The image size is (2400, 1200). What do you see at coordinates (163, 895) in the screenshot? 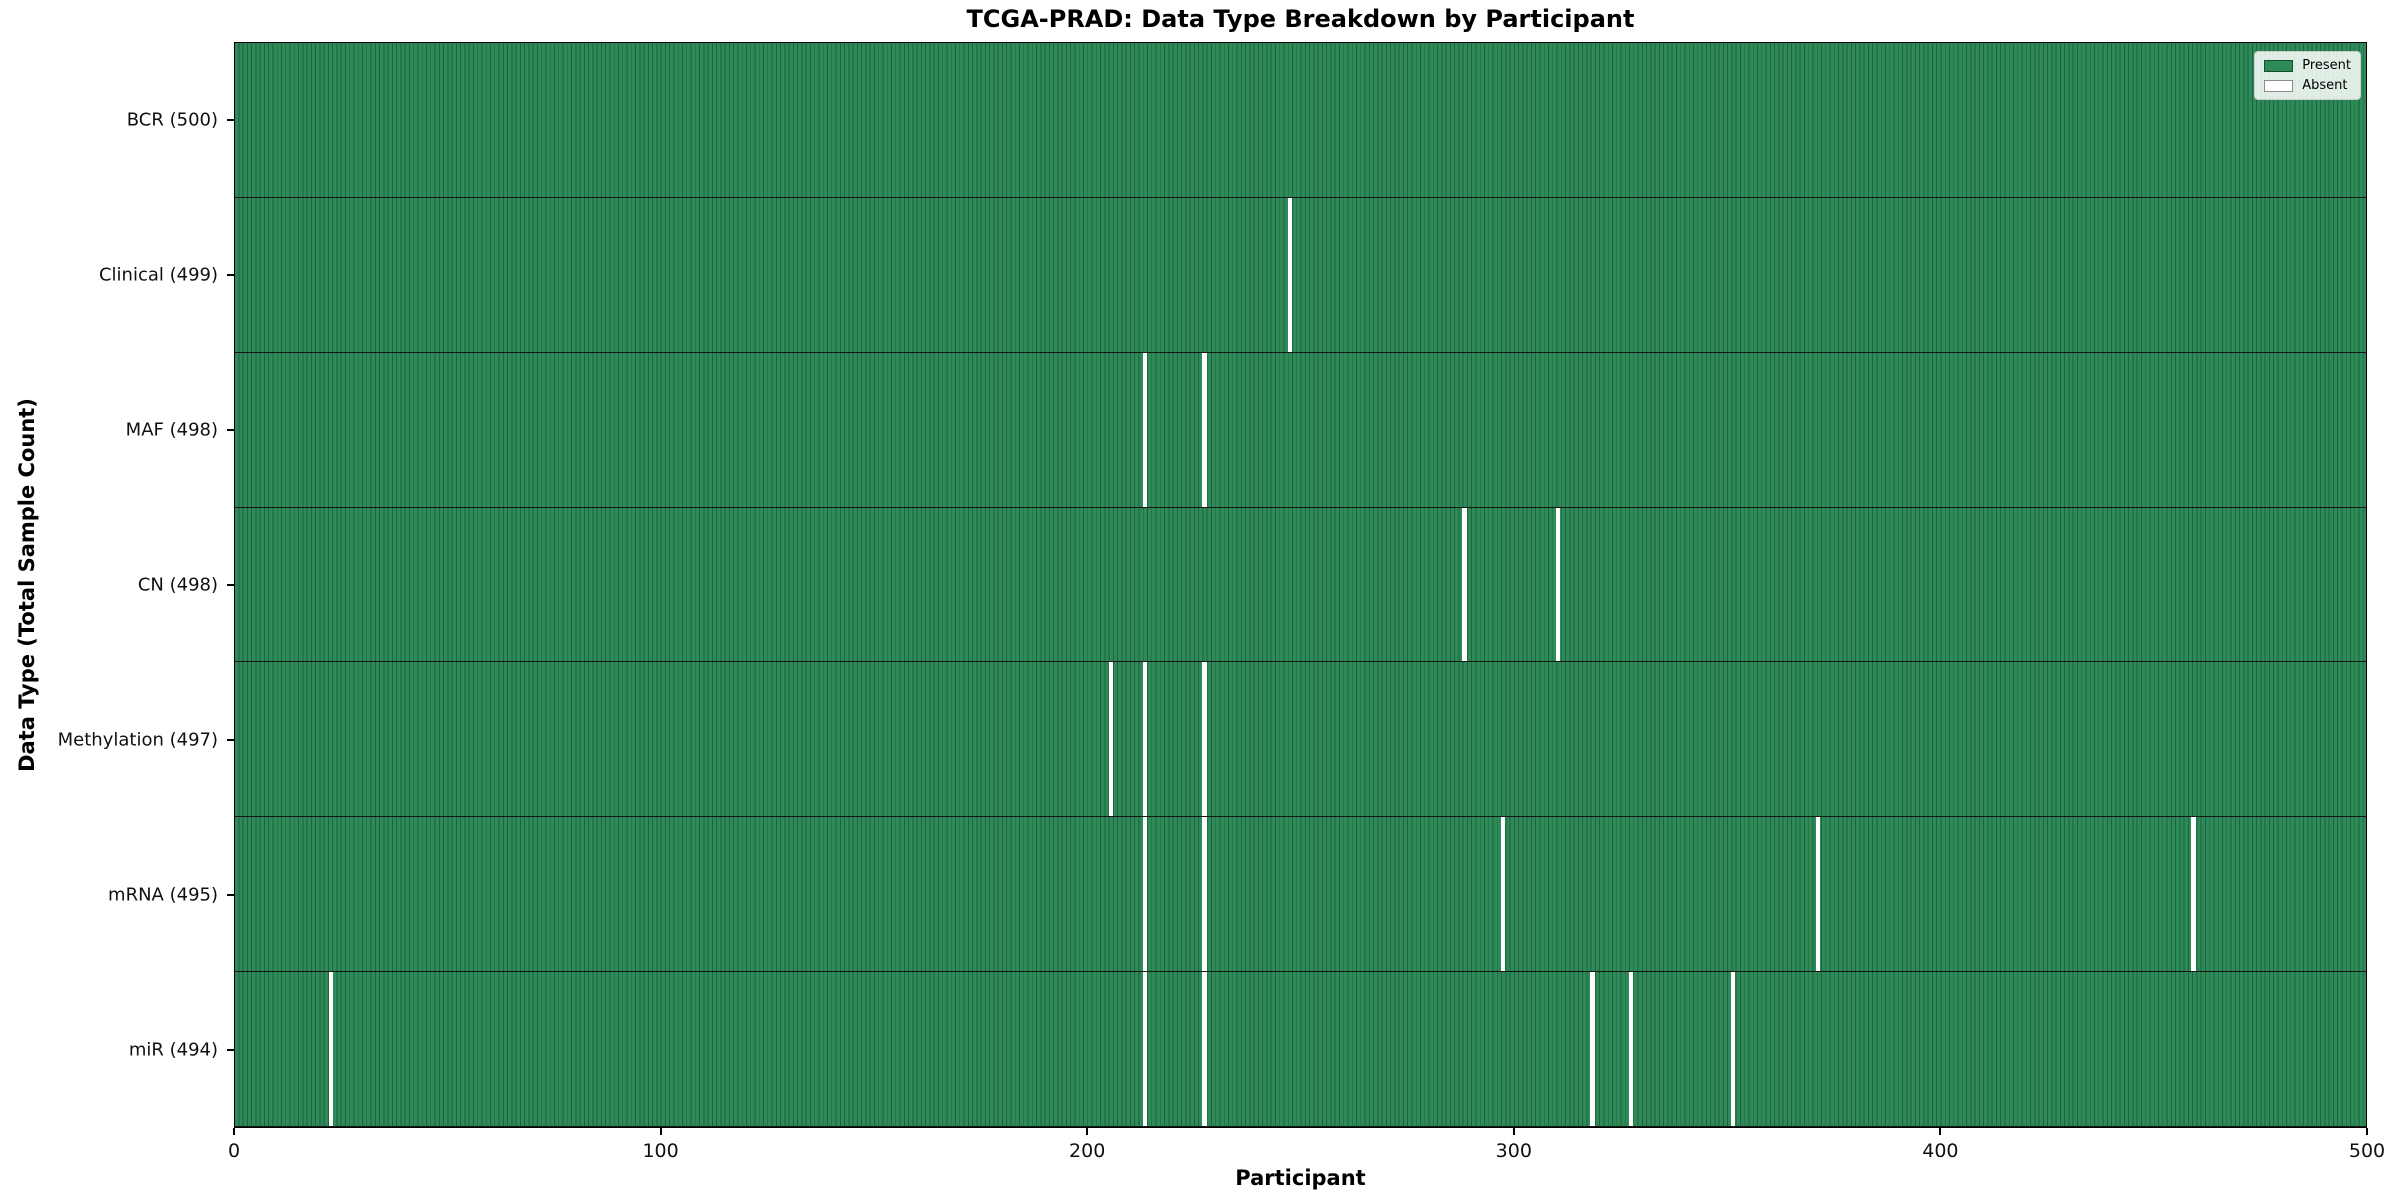
I see `y-tick-label-mRNA: mRNA (495)` at bounding box center [163, 895].